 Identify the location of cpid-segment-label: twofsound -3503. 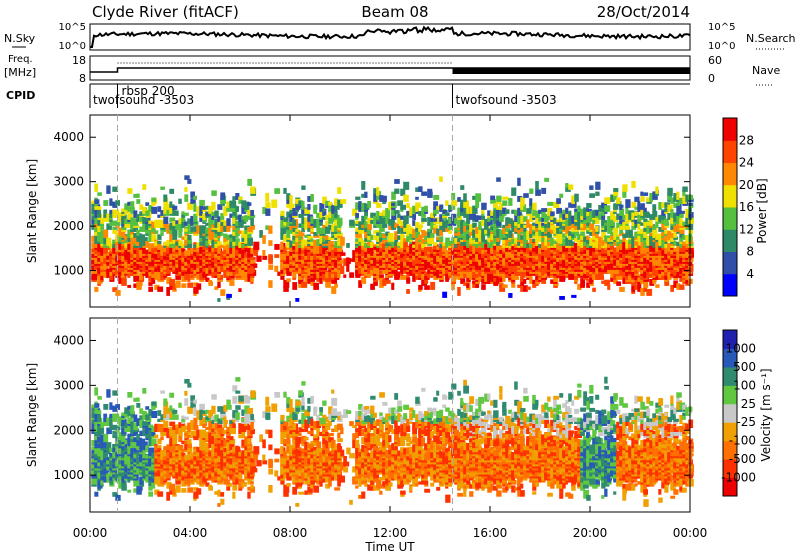
(143, 100).